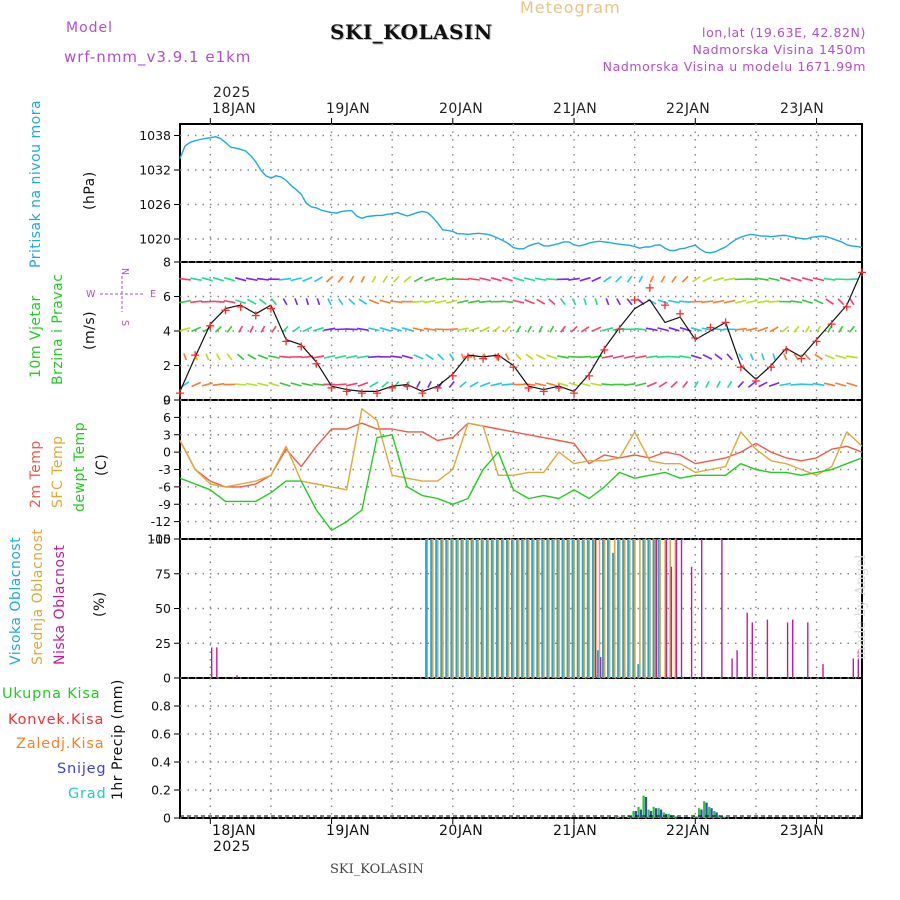  I want to click on y-tick-label: 0.6, so click(161, 734).